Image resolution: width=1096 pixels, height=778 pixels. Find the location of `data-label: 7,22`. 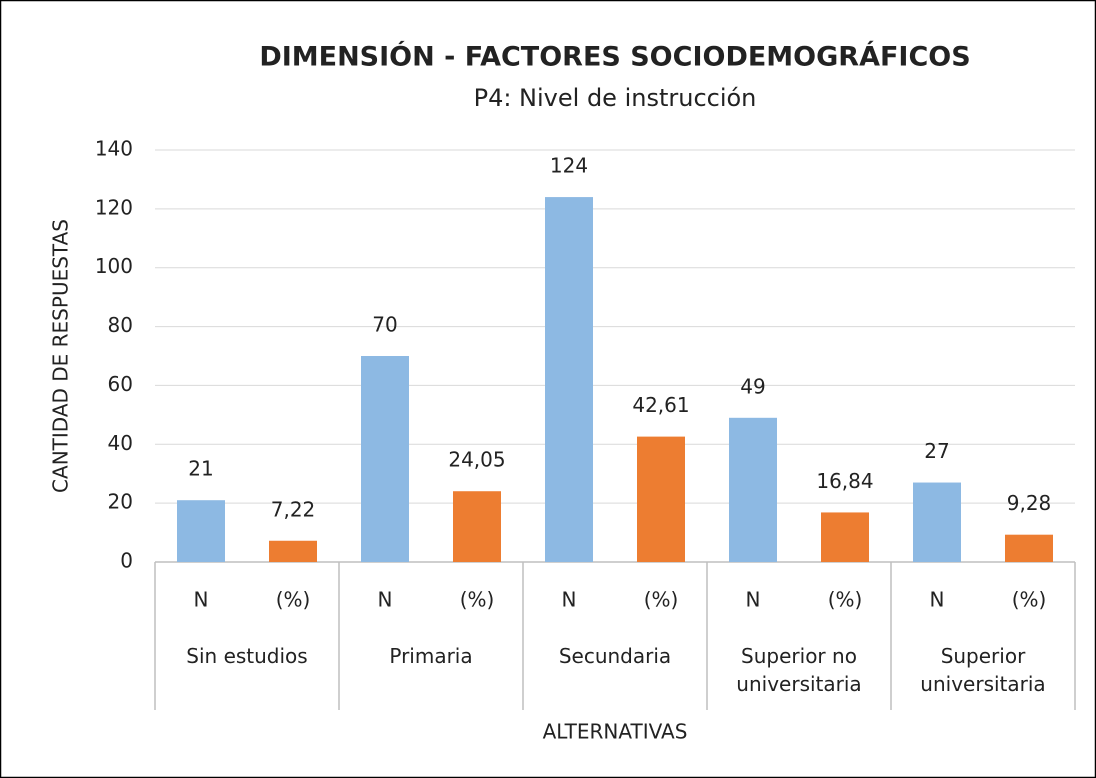

data-label: 7,22 is located at coordinates (293, 509).